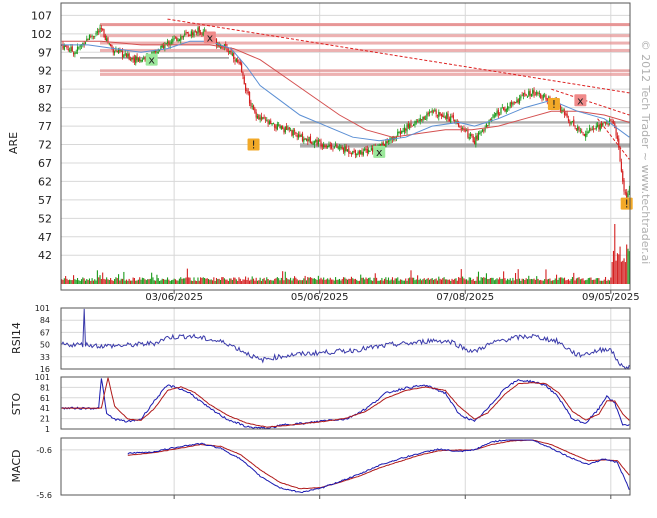 This screenshot has width=657, height=518. I want to click on stochastic-panel-frame, so click(345, 403).